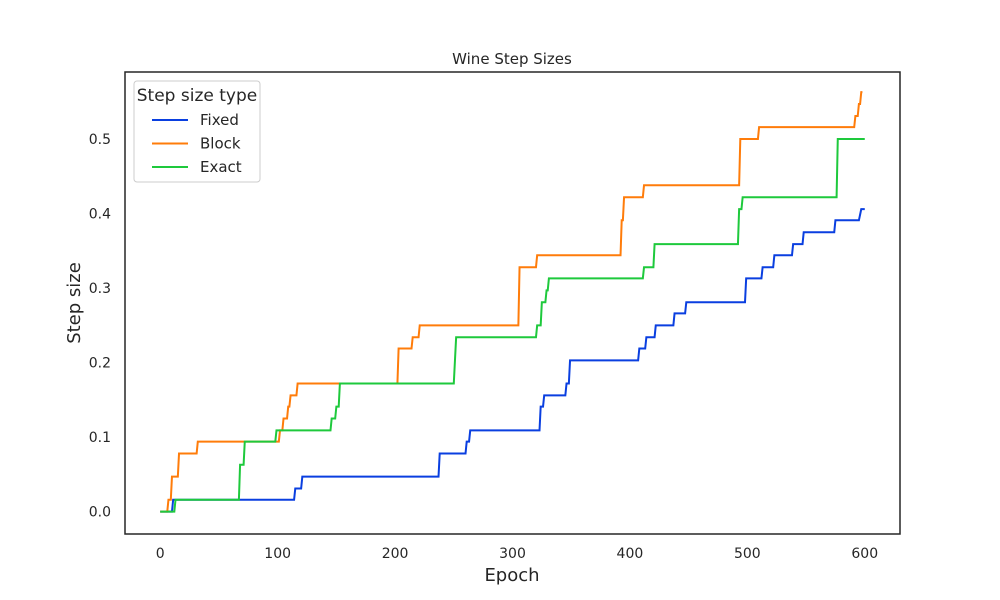 The width and height of the screenshot is (1000, 600). Describe the element at coordinates (100, 438) in the screenshot. I see `y-tick-label: 0.1` at that location.